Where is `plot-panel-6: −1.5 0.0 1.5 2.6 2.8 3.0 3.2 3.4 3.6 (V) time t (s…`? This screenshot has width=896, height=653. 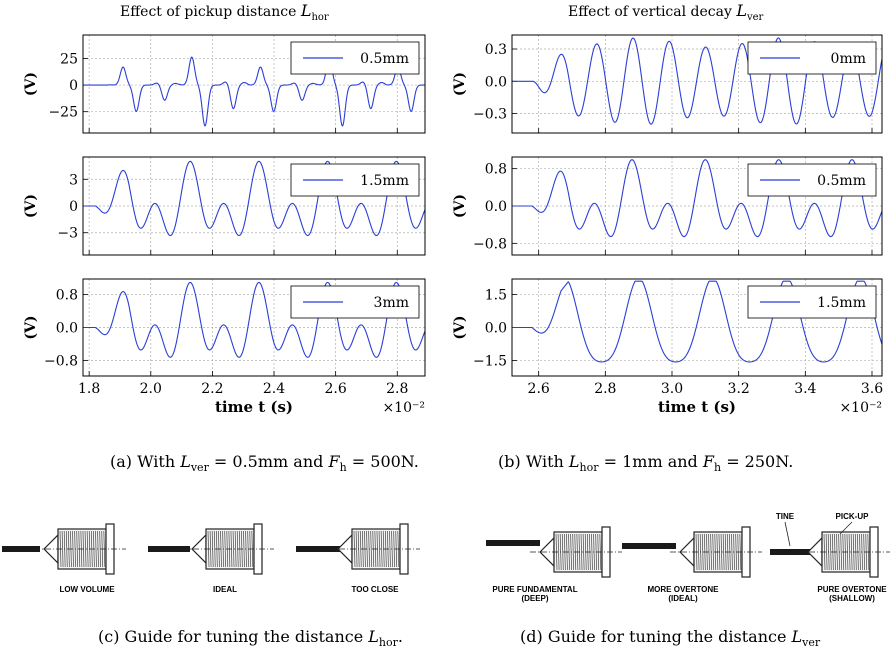 plot-panel-6: −1.5 0.0 1.5 2.6 2.8 3.0 3.2 3.4 3.6 (V) time t (s… is located at coordinates (667, 347).